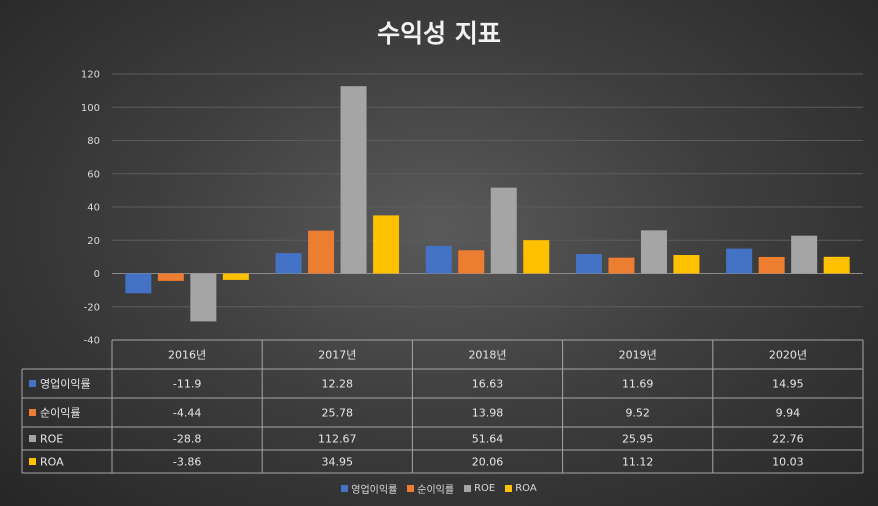 This screenshot has height=506, width=878. I want to click on y-tick-label: 100, so click(90, 108).